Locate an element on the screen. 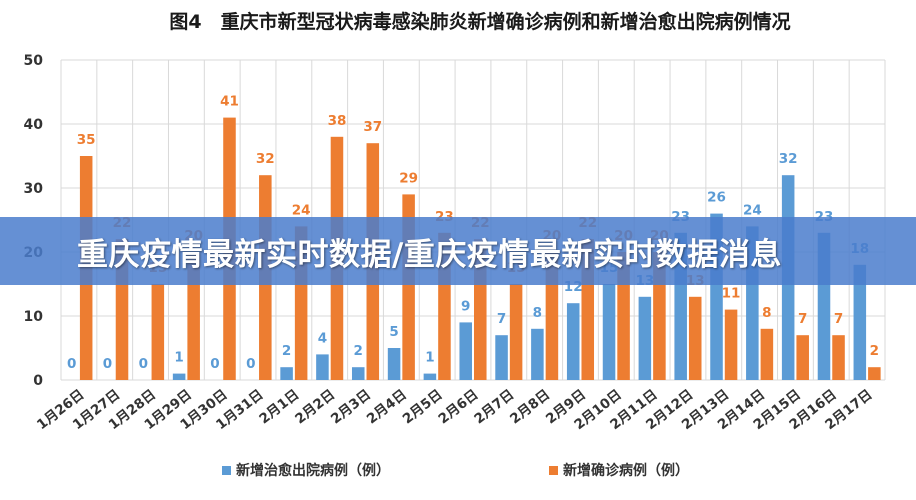 The image size is (916, 500). chart-title: 图4 重庆市新型冠状病毒感染肺炎新增确诊病例和新增治愈出院病例情况 is located at coordinates (479, 21).